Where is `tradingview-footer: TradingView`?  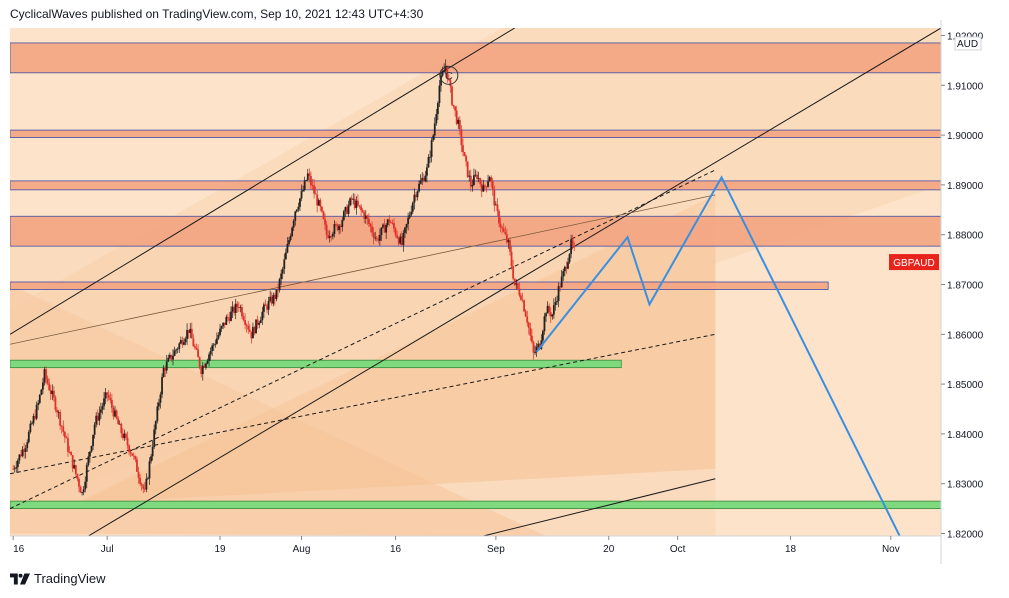 tradingview-footer: TradingView is located at coordinates (58, 578).